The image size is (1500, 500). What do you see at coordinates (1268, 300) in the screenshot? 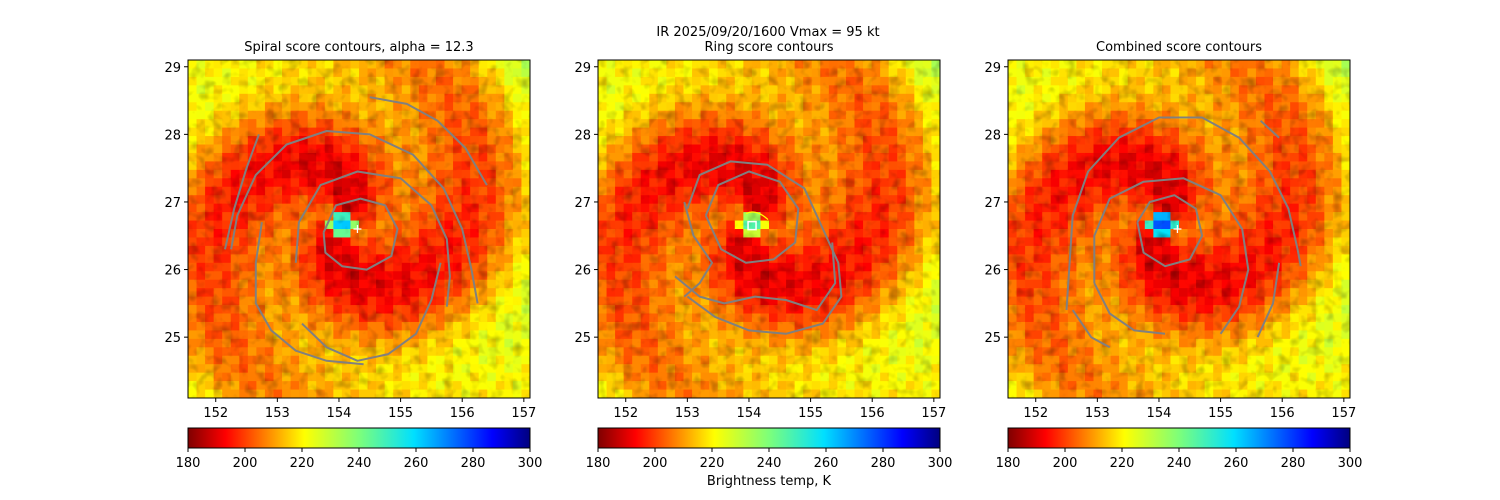
I see `contour-east-arc` at bounding box center [1268, 300].